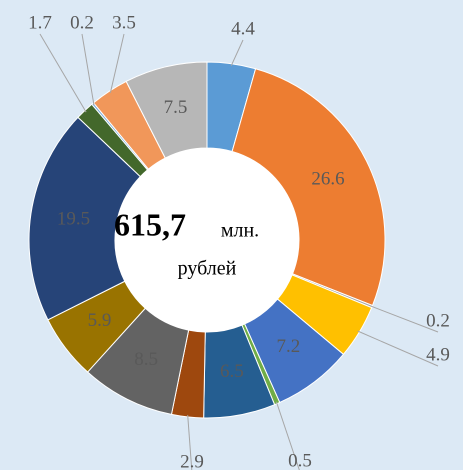 This screenshot has width=463, height=470. What do you see at coordinates (300, 460) in the screenshot?
I see `value-label: 0.5` at bounding box center [300, 460].